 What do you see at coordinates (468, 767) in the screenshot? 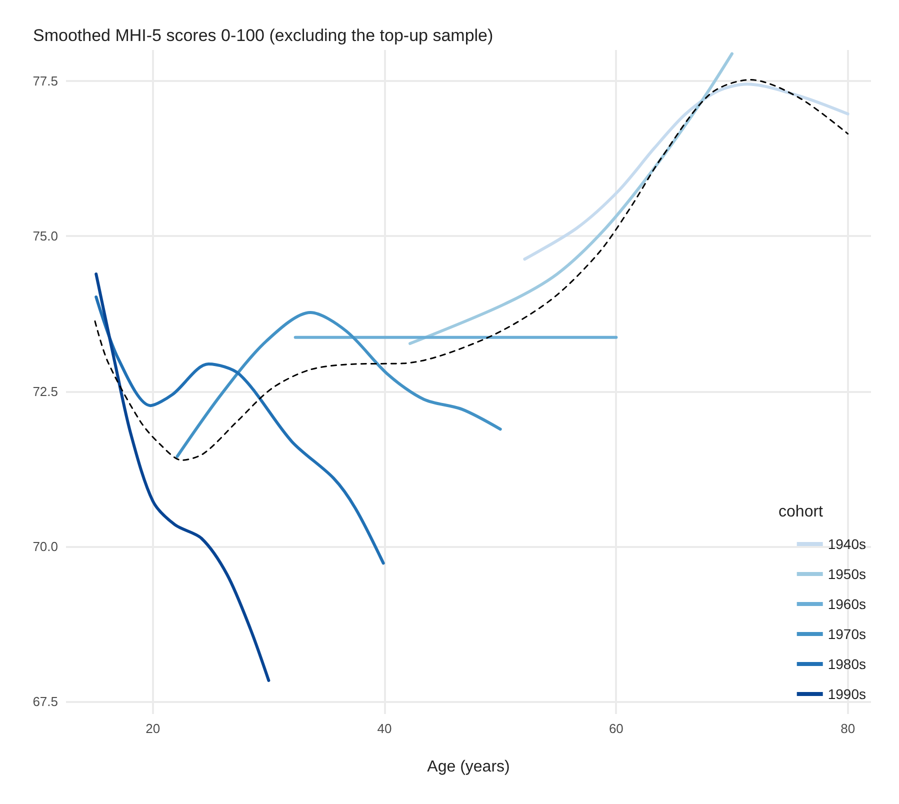
I see `x-axis-title: Age (years)` at bounding box center [468, 767].